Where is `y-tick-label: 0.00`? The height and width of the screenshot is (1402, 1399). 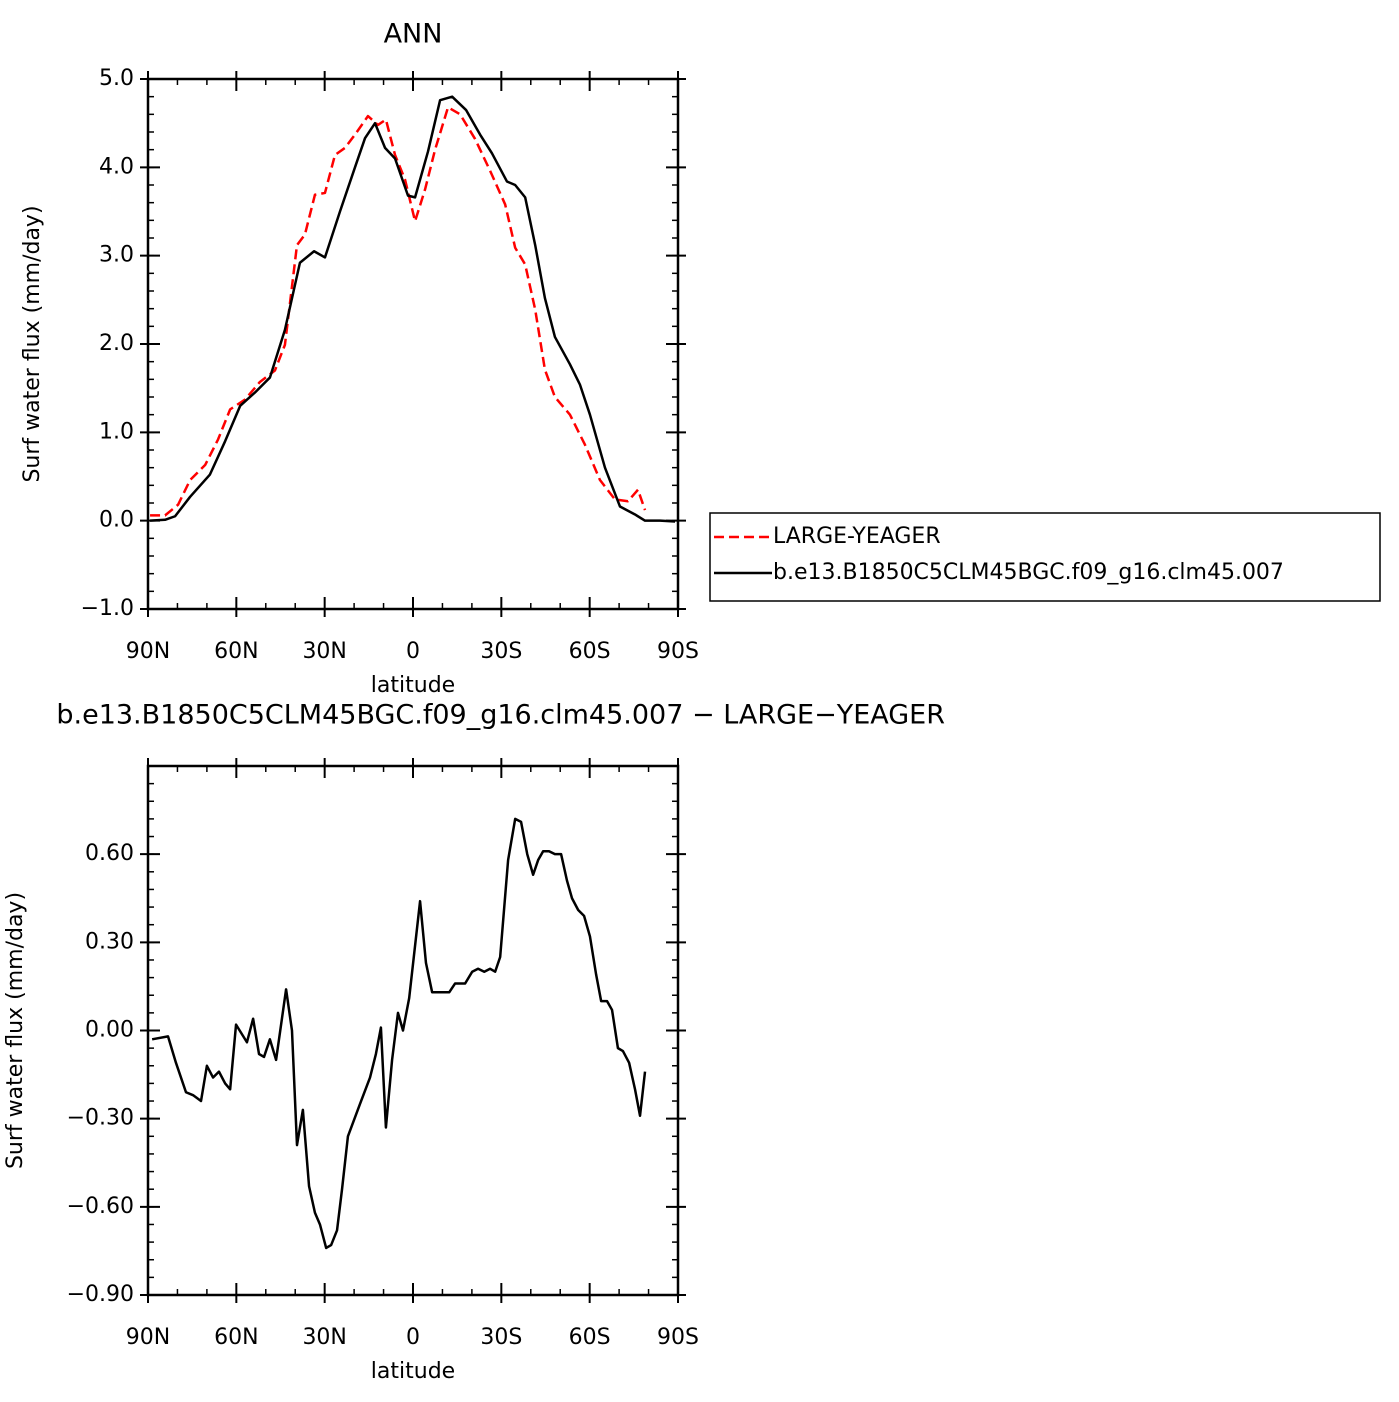 y-tick-label: 0.00 is located at coordinates (109, 1030).